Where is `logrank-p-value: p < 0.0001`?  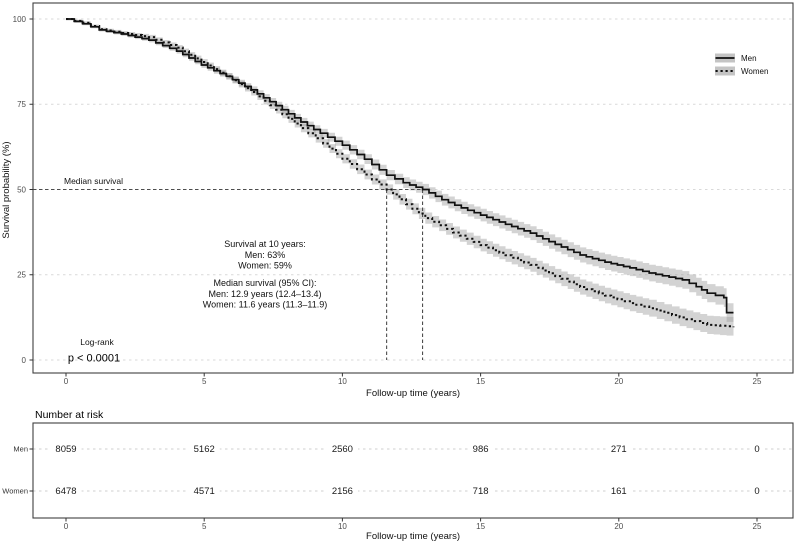 logrank-p-value: p < 0.0001 is located at coordinates (94, 359).